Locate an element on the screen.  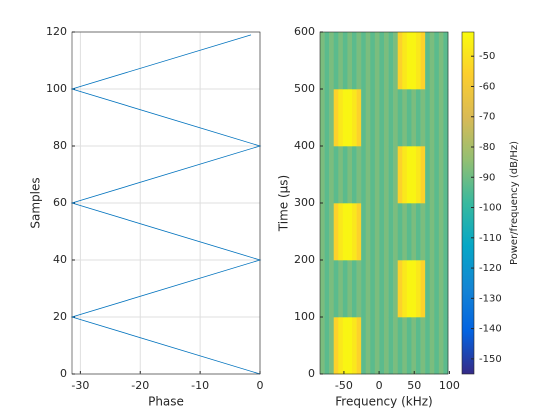
x-tick-label: -50 is located at coordinates (344, 385).